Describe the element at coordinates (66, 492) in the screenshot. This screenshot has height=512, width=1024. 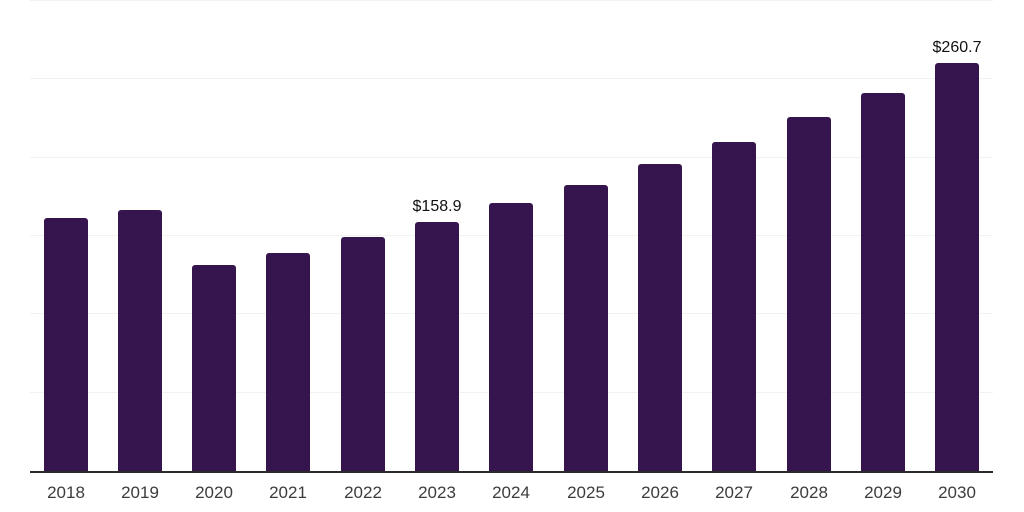
I see `x-tick-2018: 2018` at that location.